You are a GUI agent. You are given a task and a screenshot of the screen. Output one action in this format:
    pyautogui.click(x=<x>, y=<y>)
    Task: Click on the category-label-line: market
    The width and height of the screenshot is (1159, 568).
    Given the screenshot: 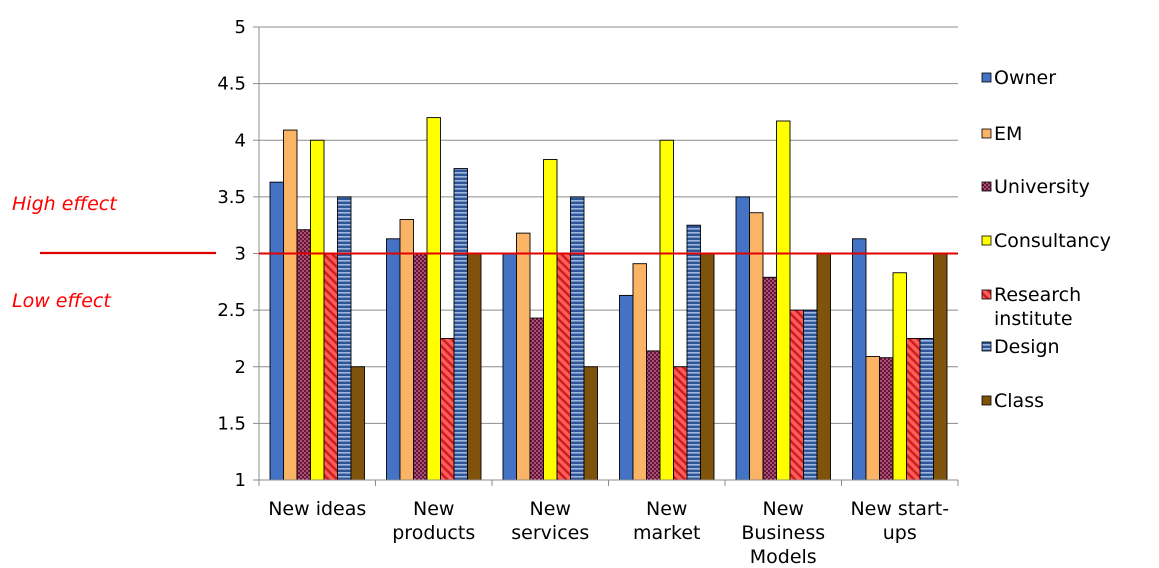 What is the action you would take?
    pyautogui.click(x=666, y=533)
    